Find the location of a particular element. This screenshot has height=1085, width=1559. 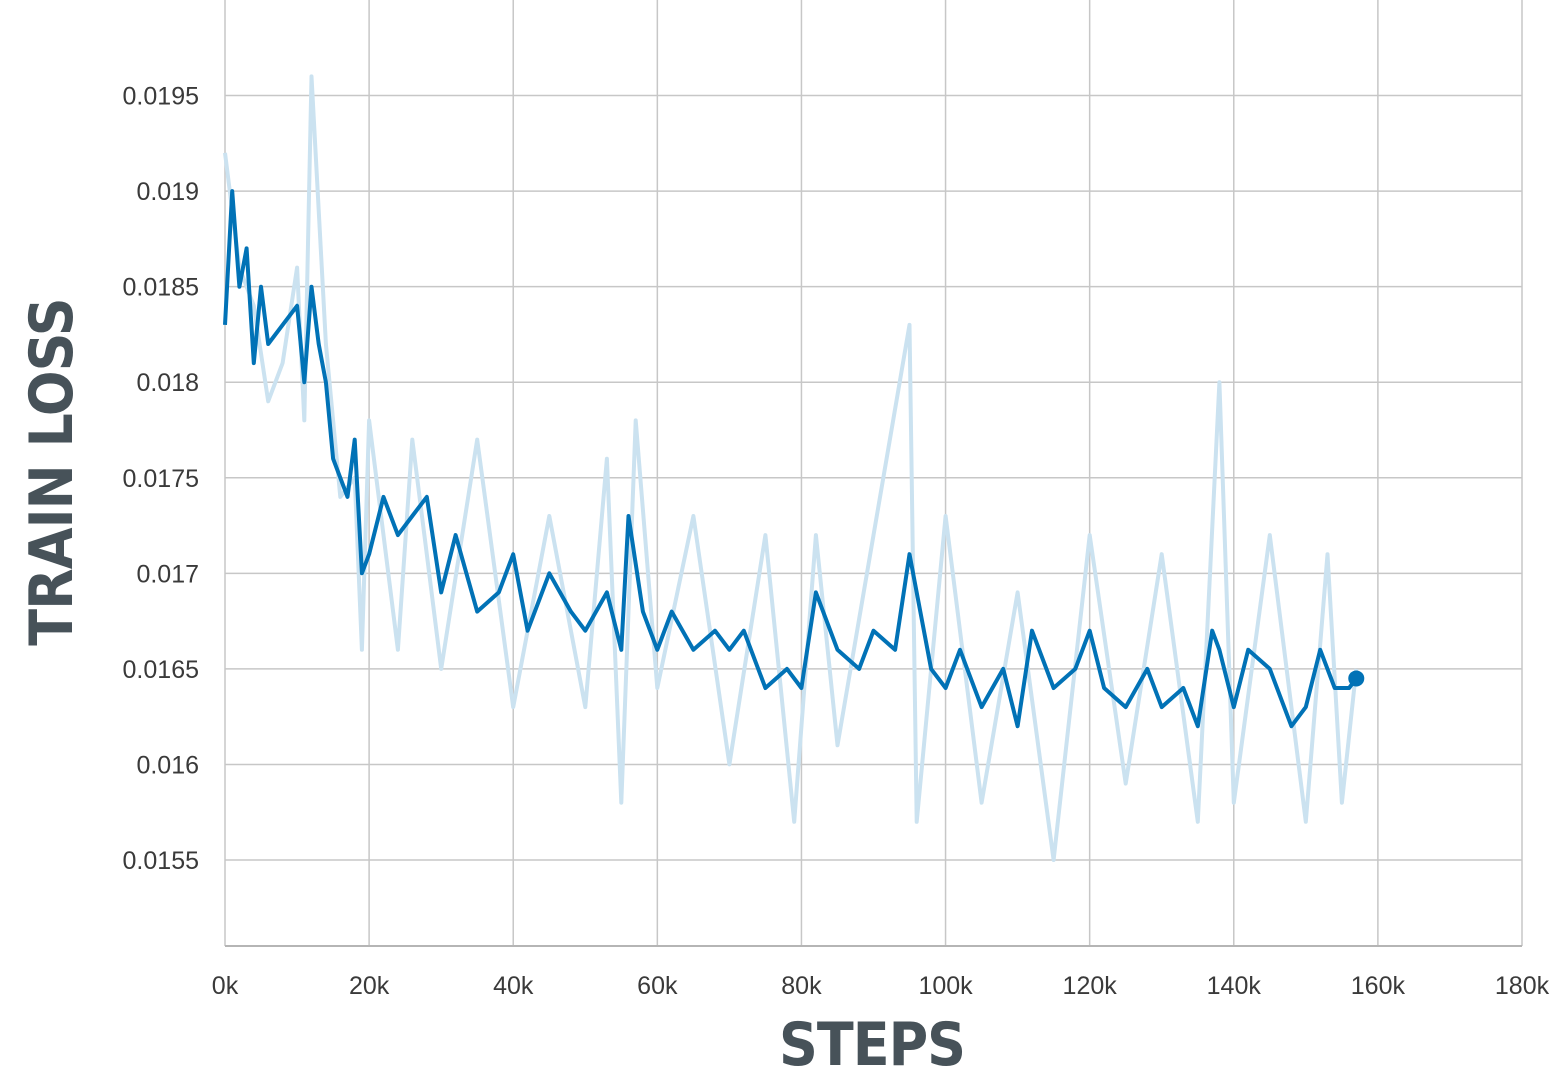

x-tick-label: 160k is located at coordinates (1378, 986).